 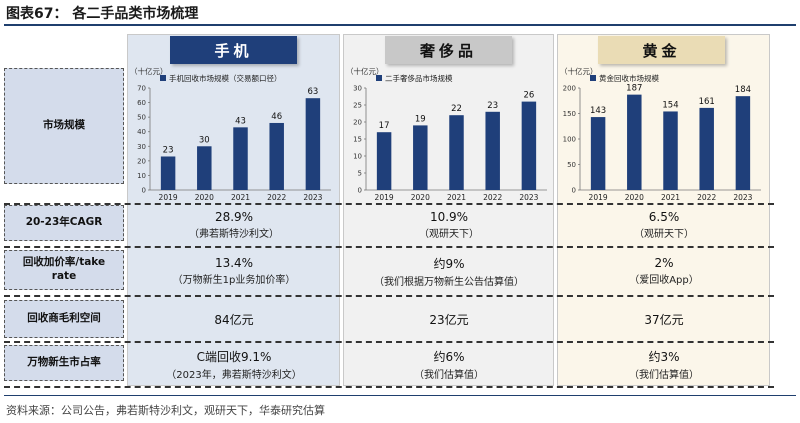 I want to click on share-source: （2023年，弗若斯特沙利文）, so click(x=234, y=375).